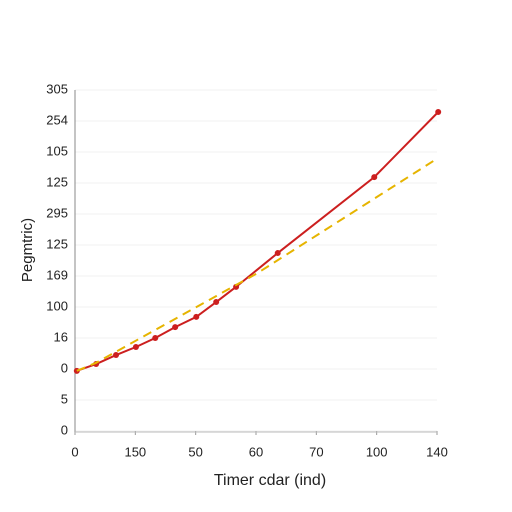 The image size is (512, 512). Describe the element at coordinates (135, 451) in the screenshot. I see `x-tick-label: 150` at that location.